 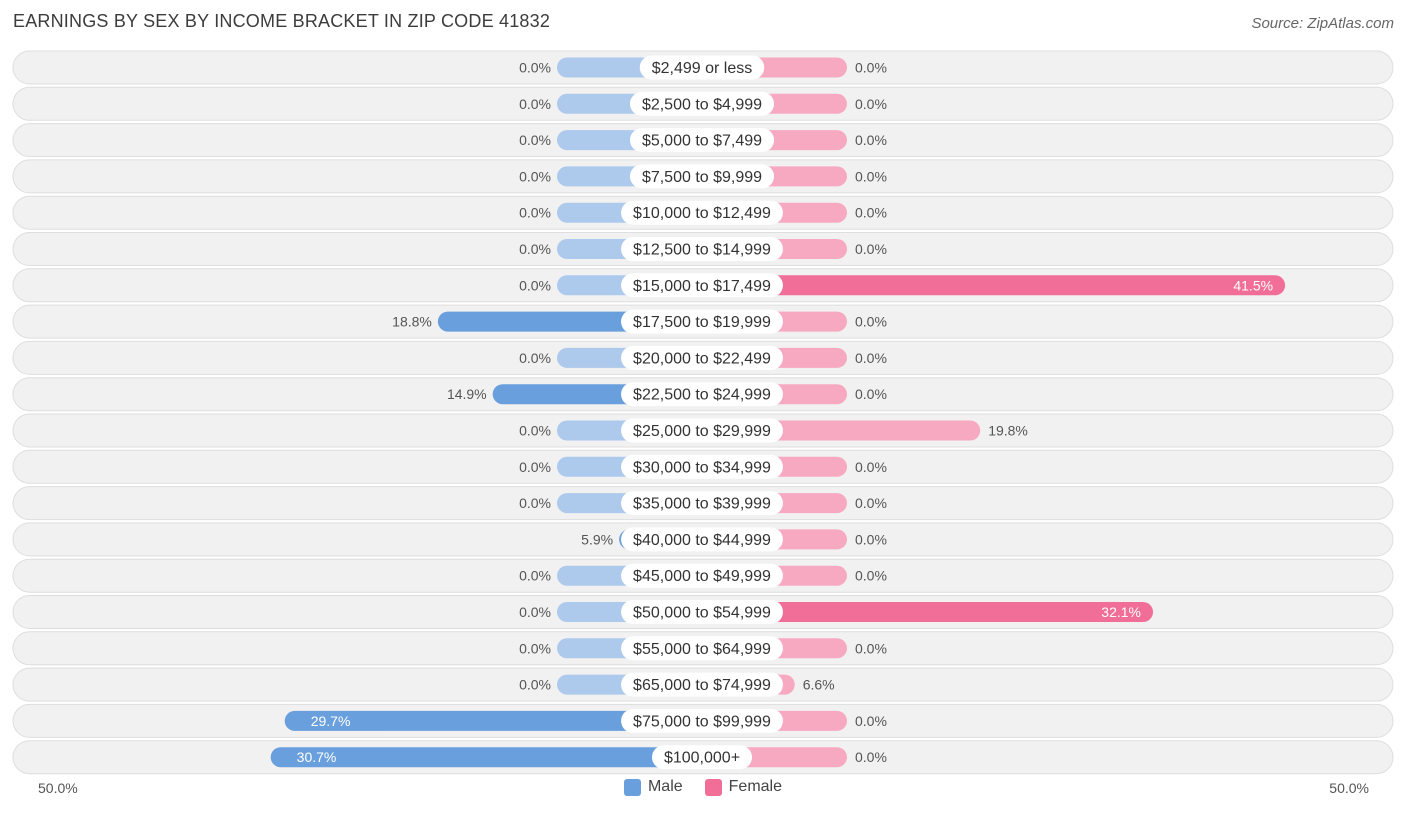 I want to click on category-label: $2,499 or less, so click(x=702, y=67).